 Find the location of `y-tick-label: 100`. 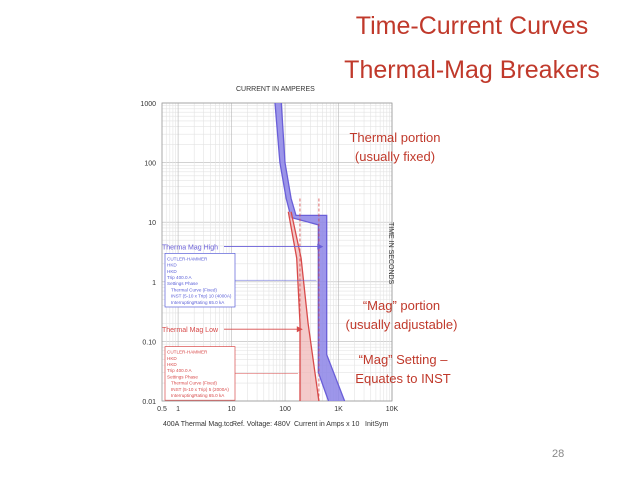

y-tick-label: 100 is located at coordinates (150, 164).